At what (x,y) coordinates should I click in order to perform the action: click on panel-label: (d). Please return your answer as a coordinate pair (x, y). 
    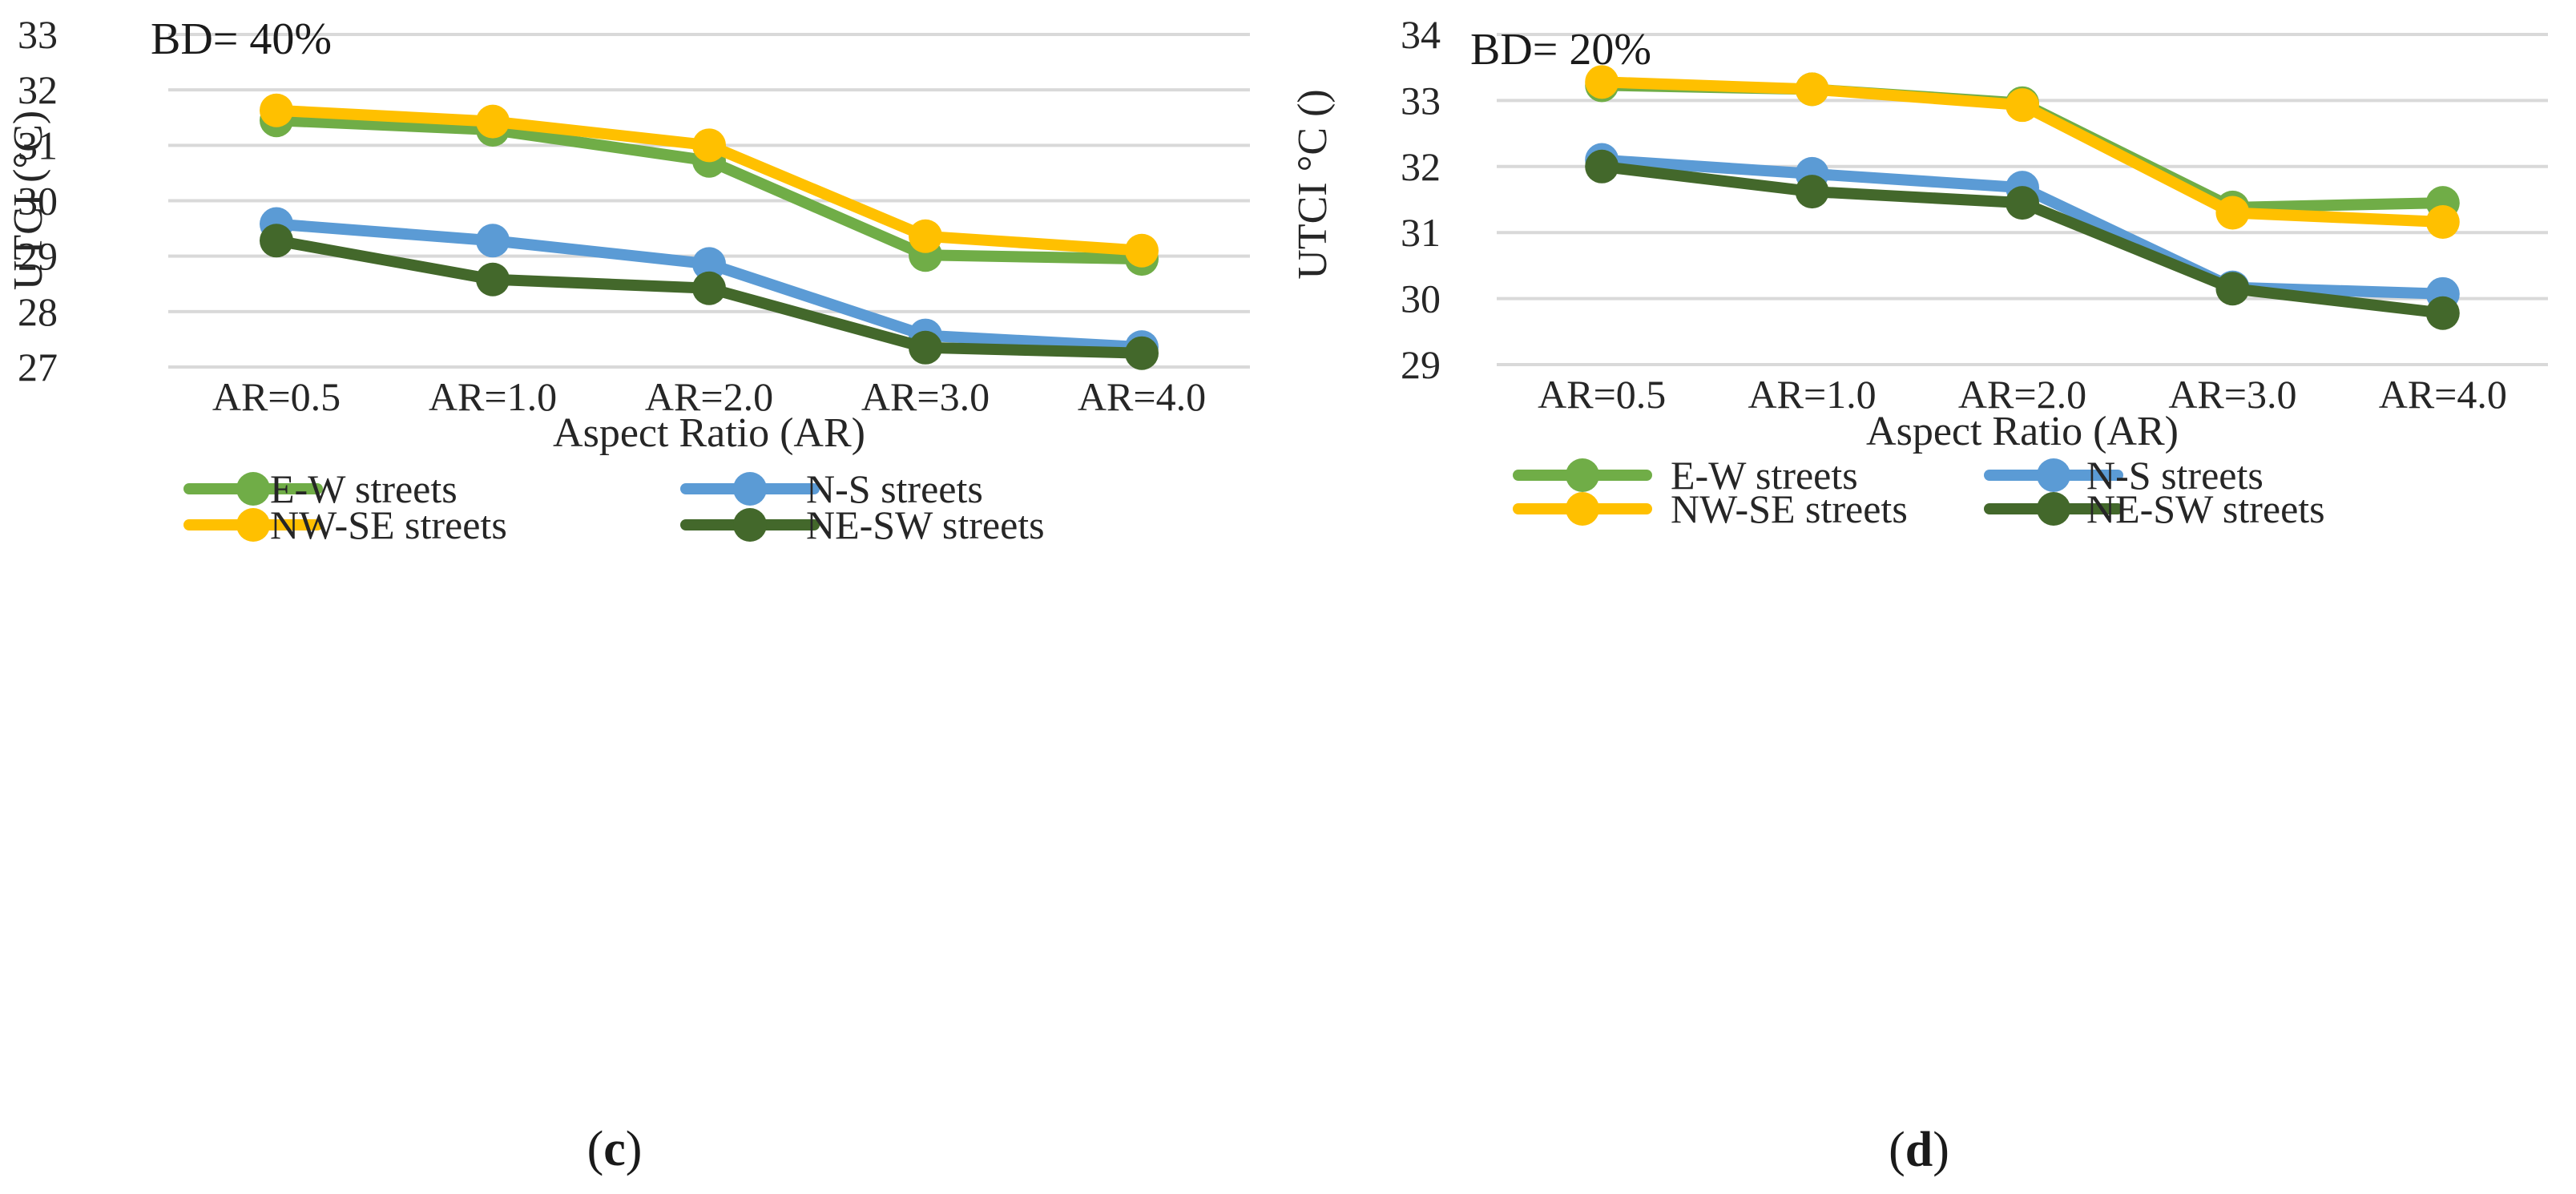
    Looking at the image, I should click on (1919, 1150).